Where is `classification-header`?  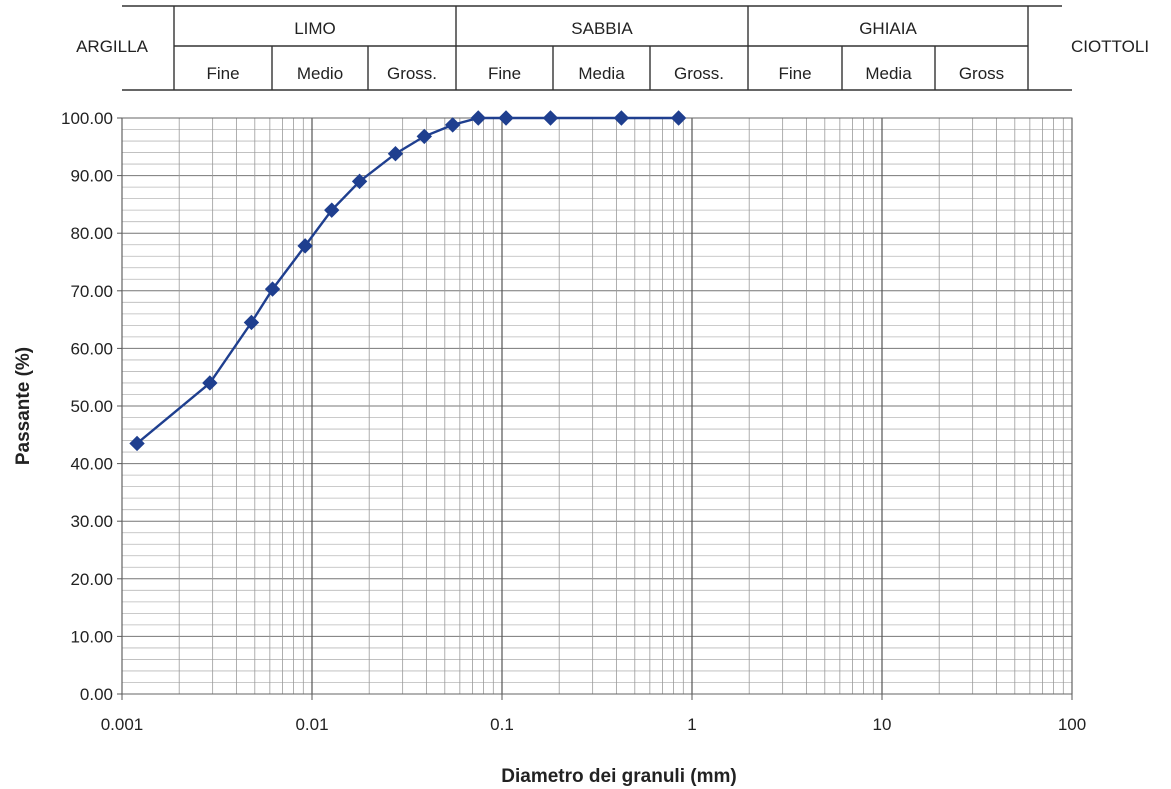 classification-header is located at coordinates (597, 48).